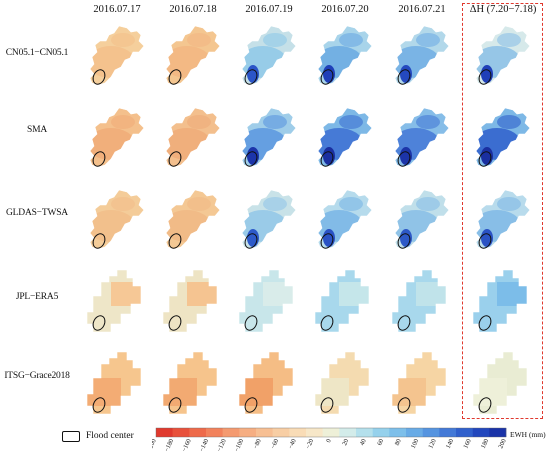 This screenshot has height=456, width=550. I want to click on map-r0-c0, so click(116, 57).